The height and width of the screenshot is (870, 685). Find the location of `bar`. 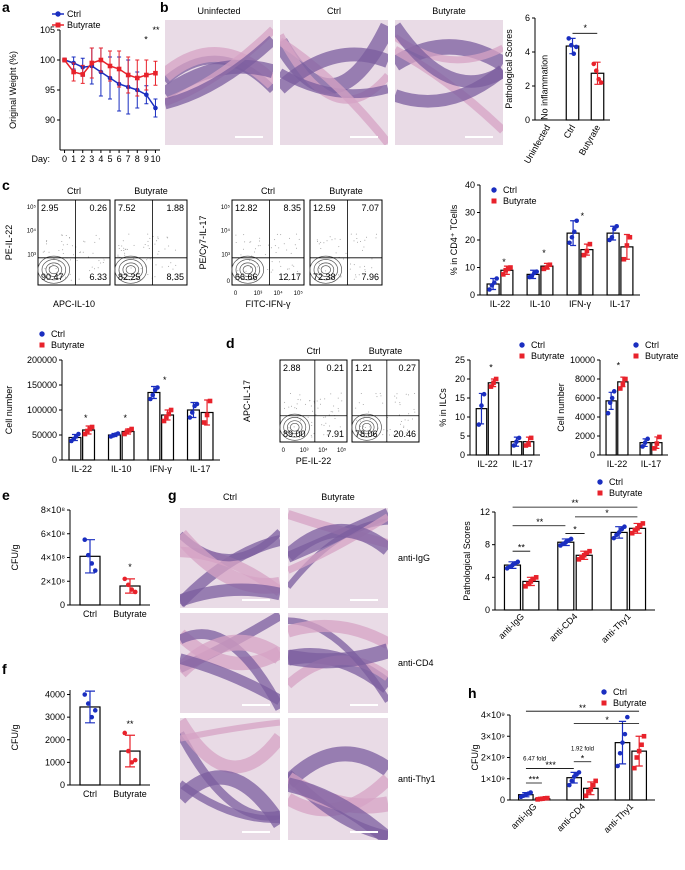

bar is located at coordinates (572, 83).